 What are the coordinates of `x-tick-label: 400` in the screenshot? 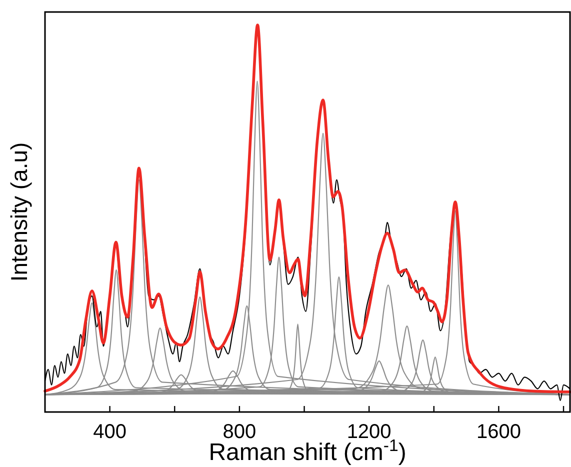 It's located at (109, 432).